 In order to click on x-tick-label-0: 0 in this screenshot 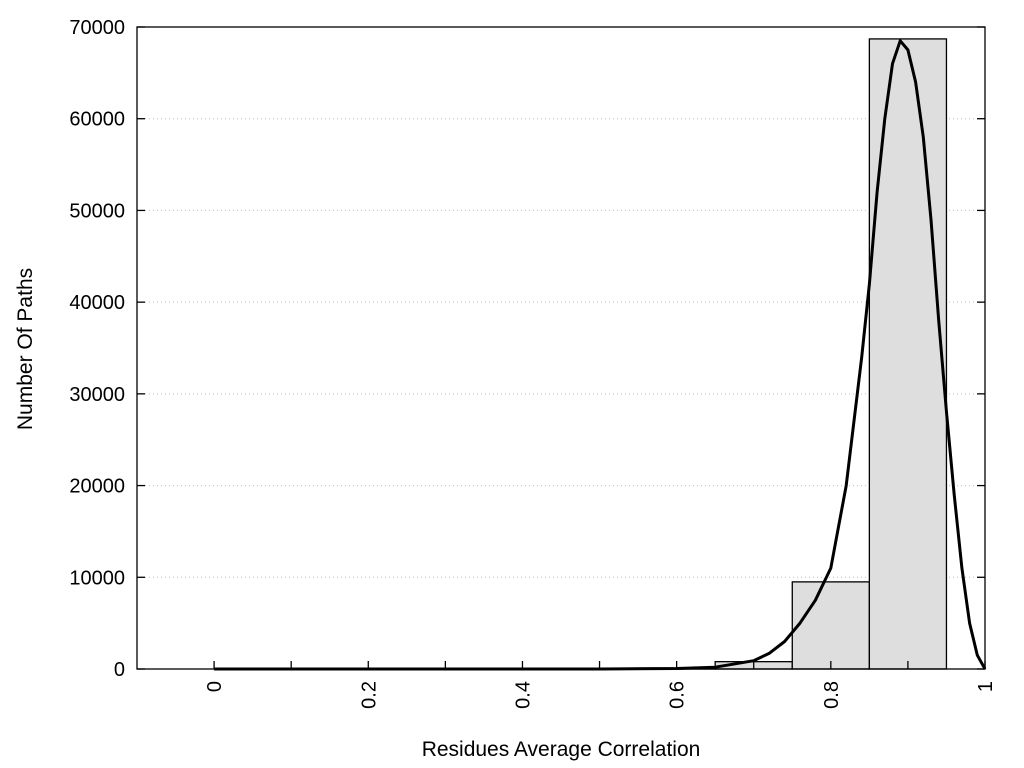, I will do `click(215, 686)`.